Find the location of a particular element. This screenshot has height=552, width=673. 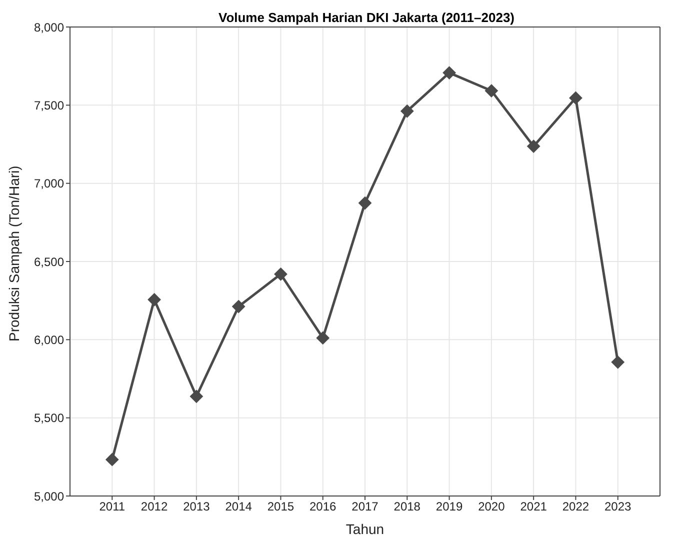

y-tick-label: 5,500 is located at coordinates (49, 418).